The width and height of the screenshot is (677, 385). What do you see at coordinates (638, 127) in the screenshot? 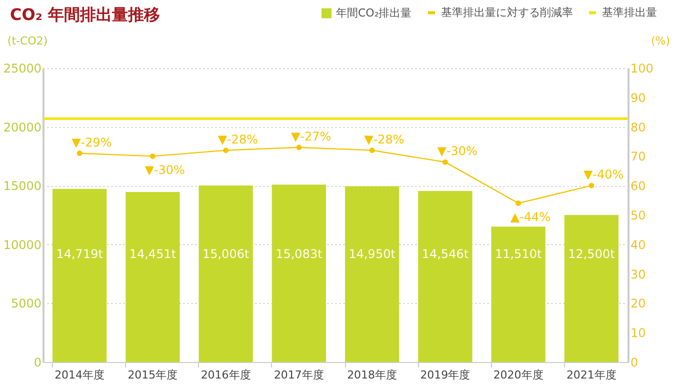
I see `y2-tick-label: 80` at bounding box center [638, 127].